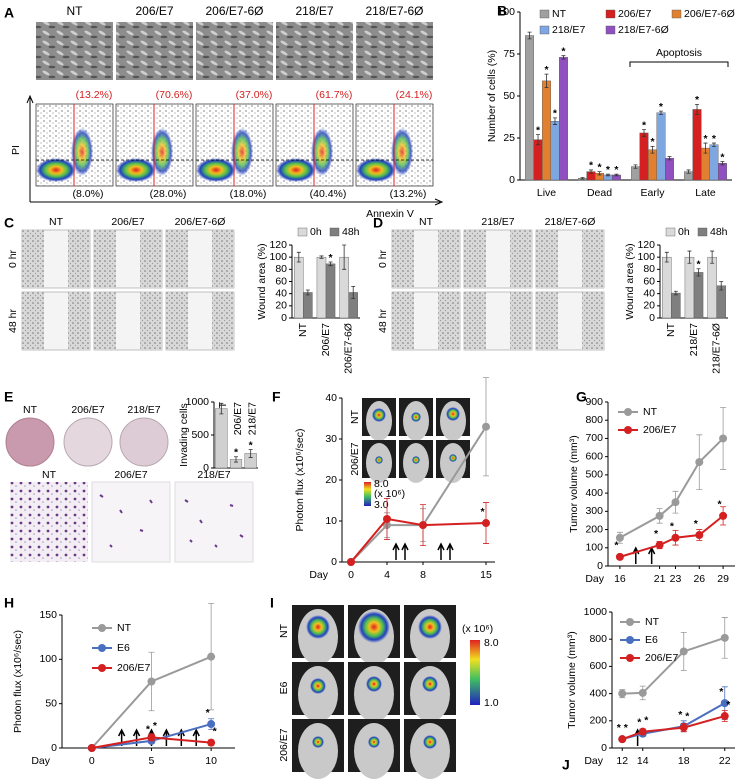 This screenshot has width=740, height=779. Describe the element at coordinates (284, 630) in the screenshot. I see `row-label: NT` at that location.